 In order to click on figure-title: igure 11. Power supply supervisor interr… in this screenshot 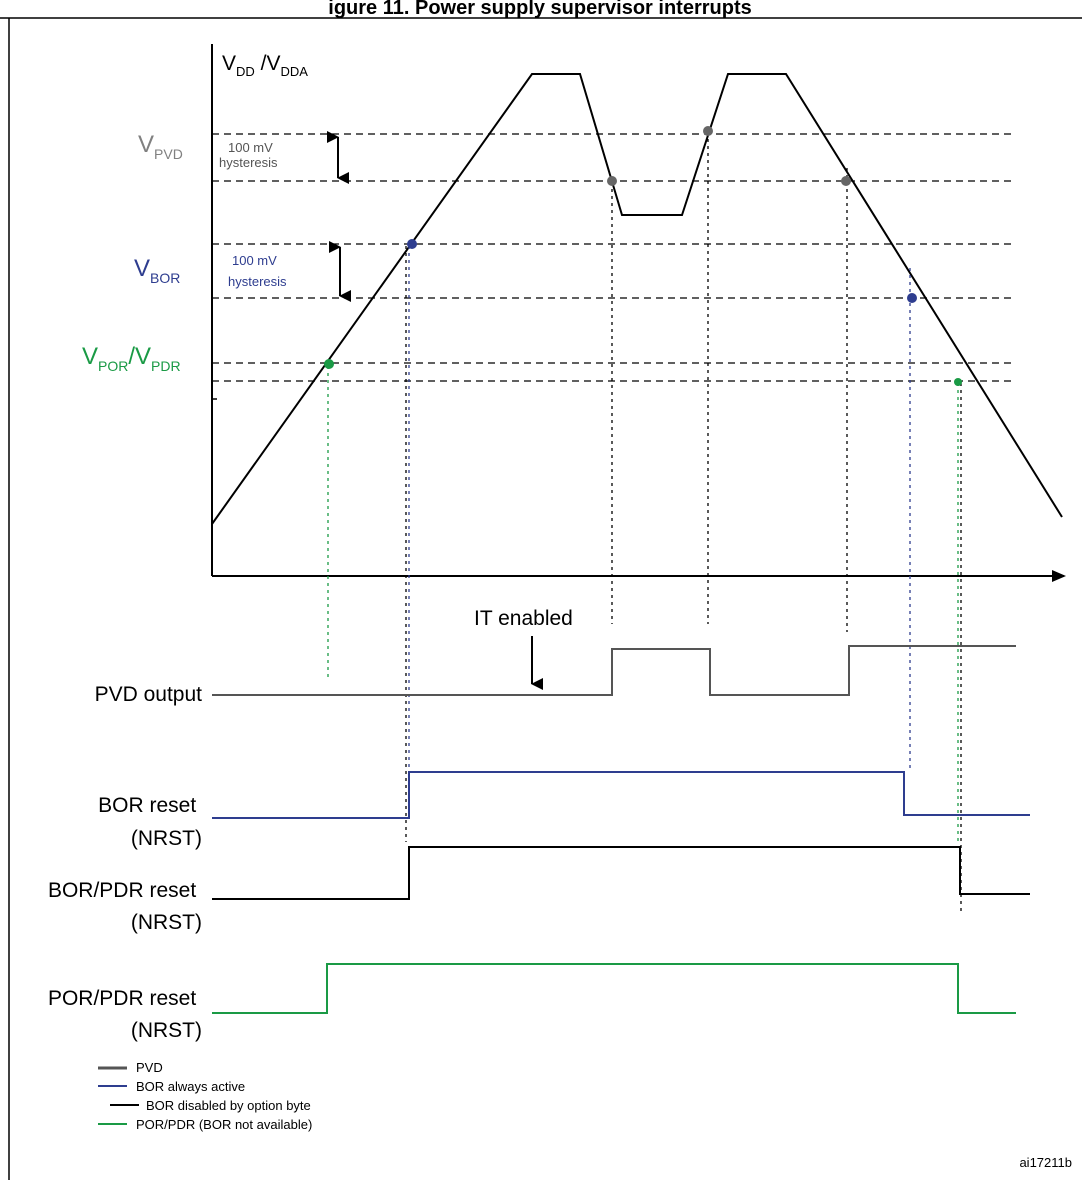, I will do `click(539, 9)`.